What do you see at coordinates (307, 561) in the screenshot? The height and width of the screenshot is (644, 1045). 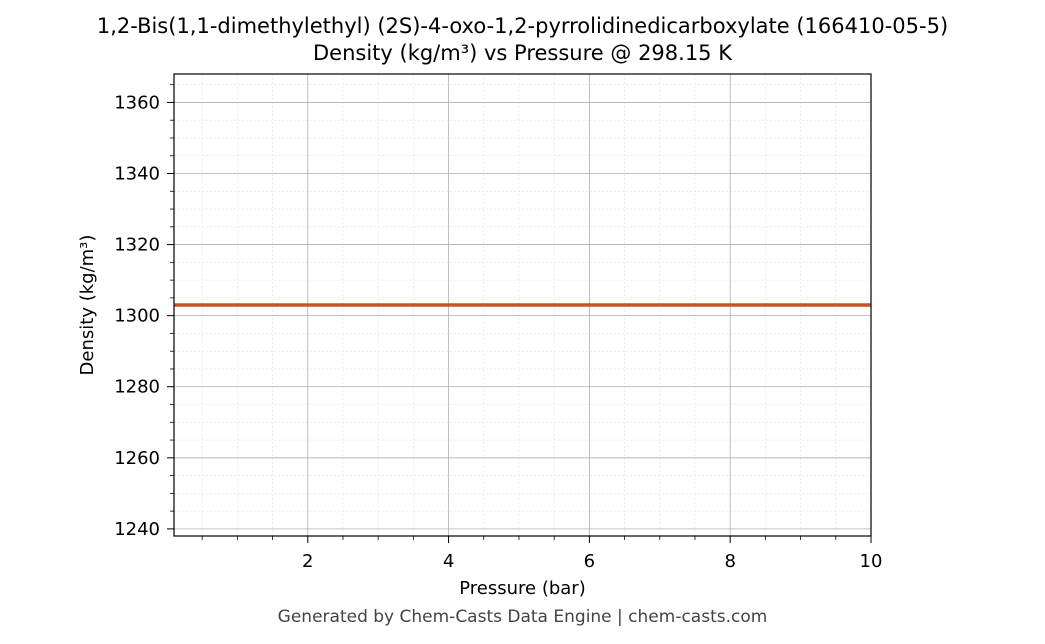 I see `x-tick-label: 2` at bounding box center [307, 561].